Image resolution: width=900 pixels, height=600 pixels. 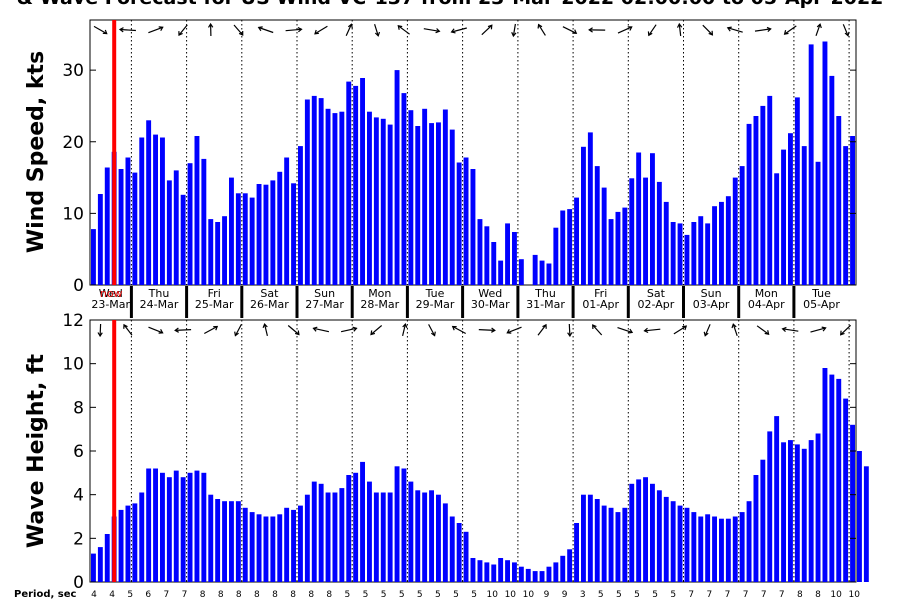 What do you see at coordinates (36, 152) in the screenshot?
I see `wind-y-axis-label: Wind Speed, kts` at bounding box center [36, 152].